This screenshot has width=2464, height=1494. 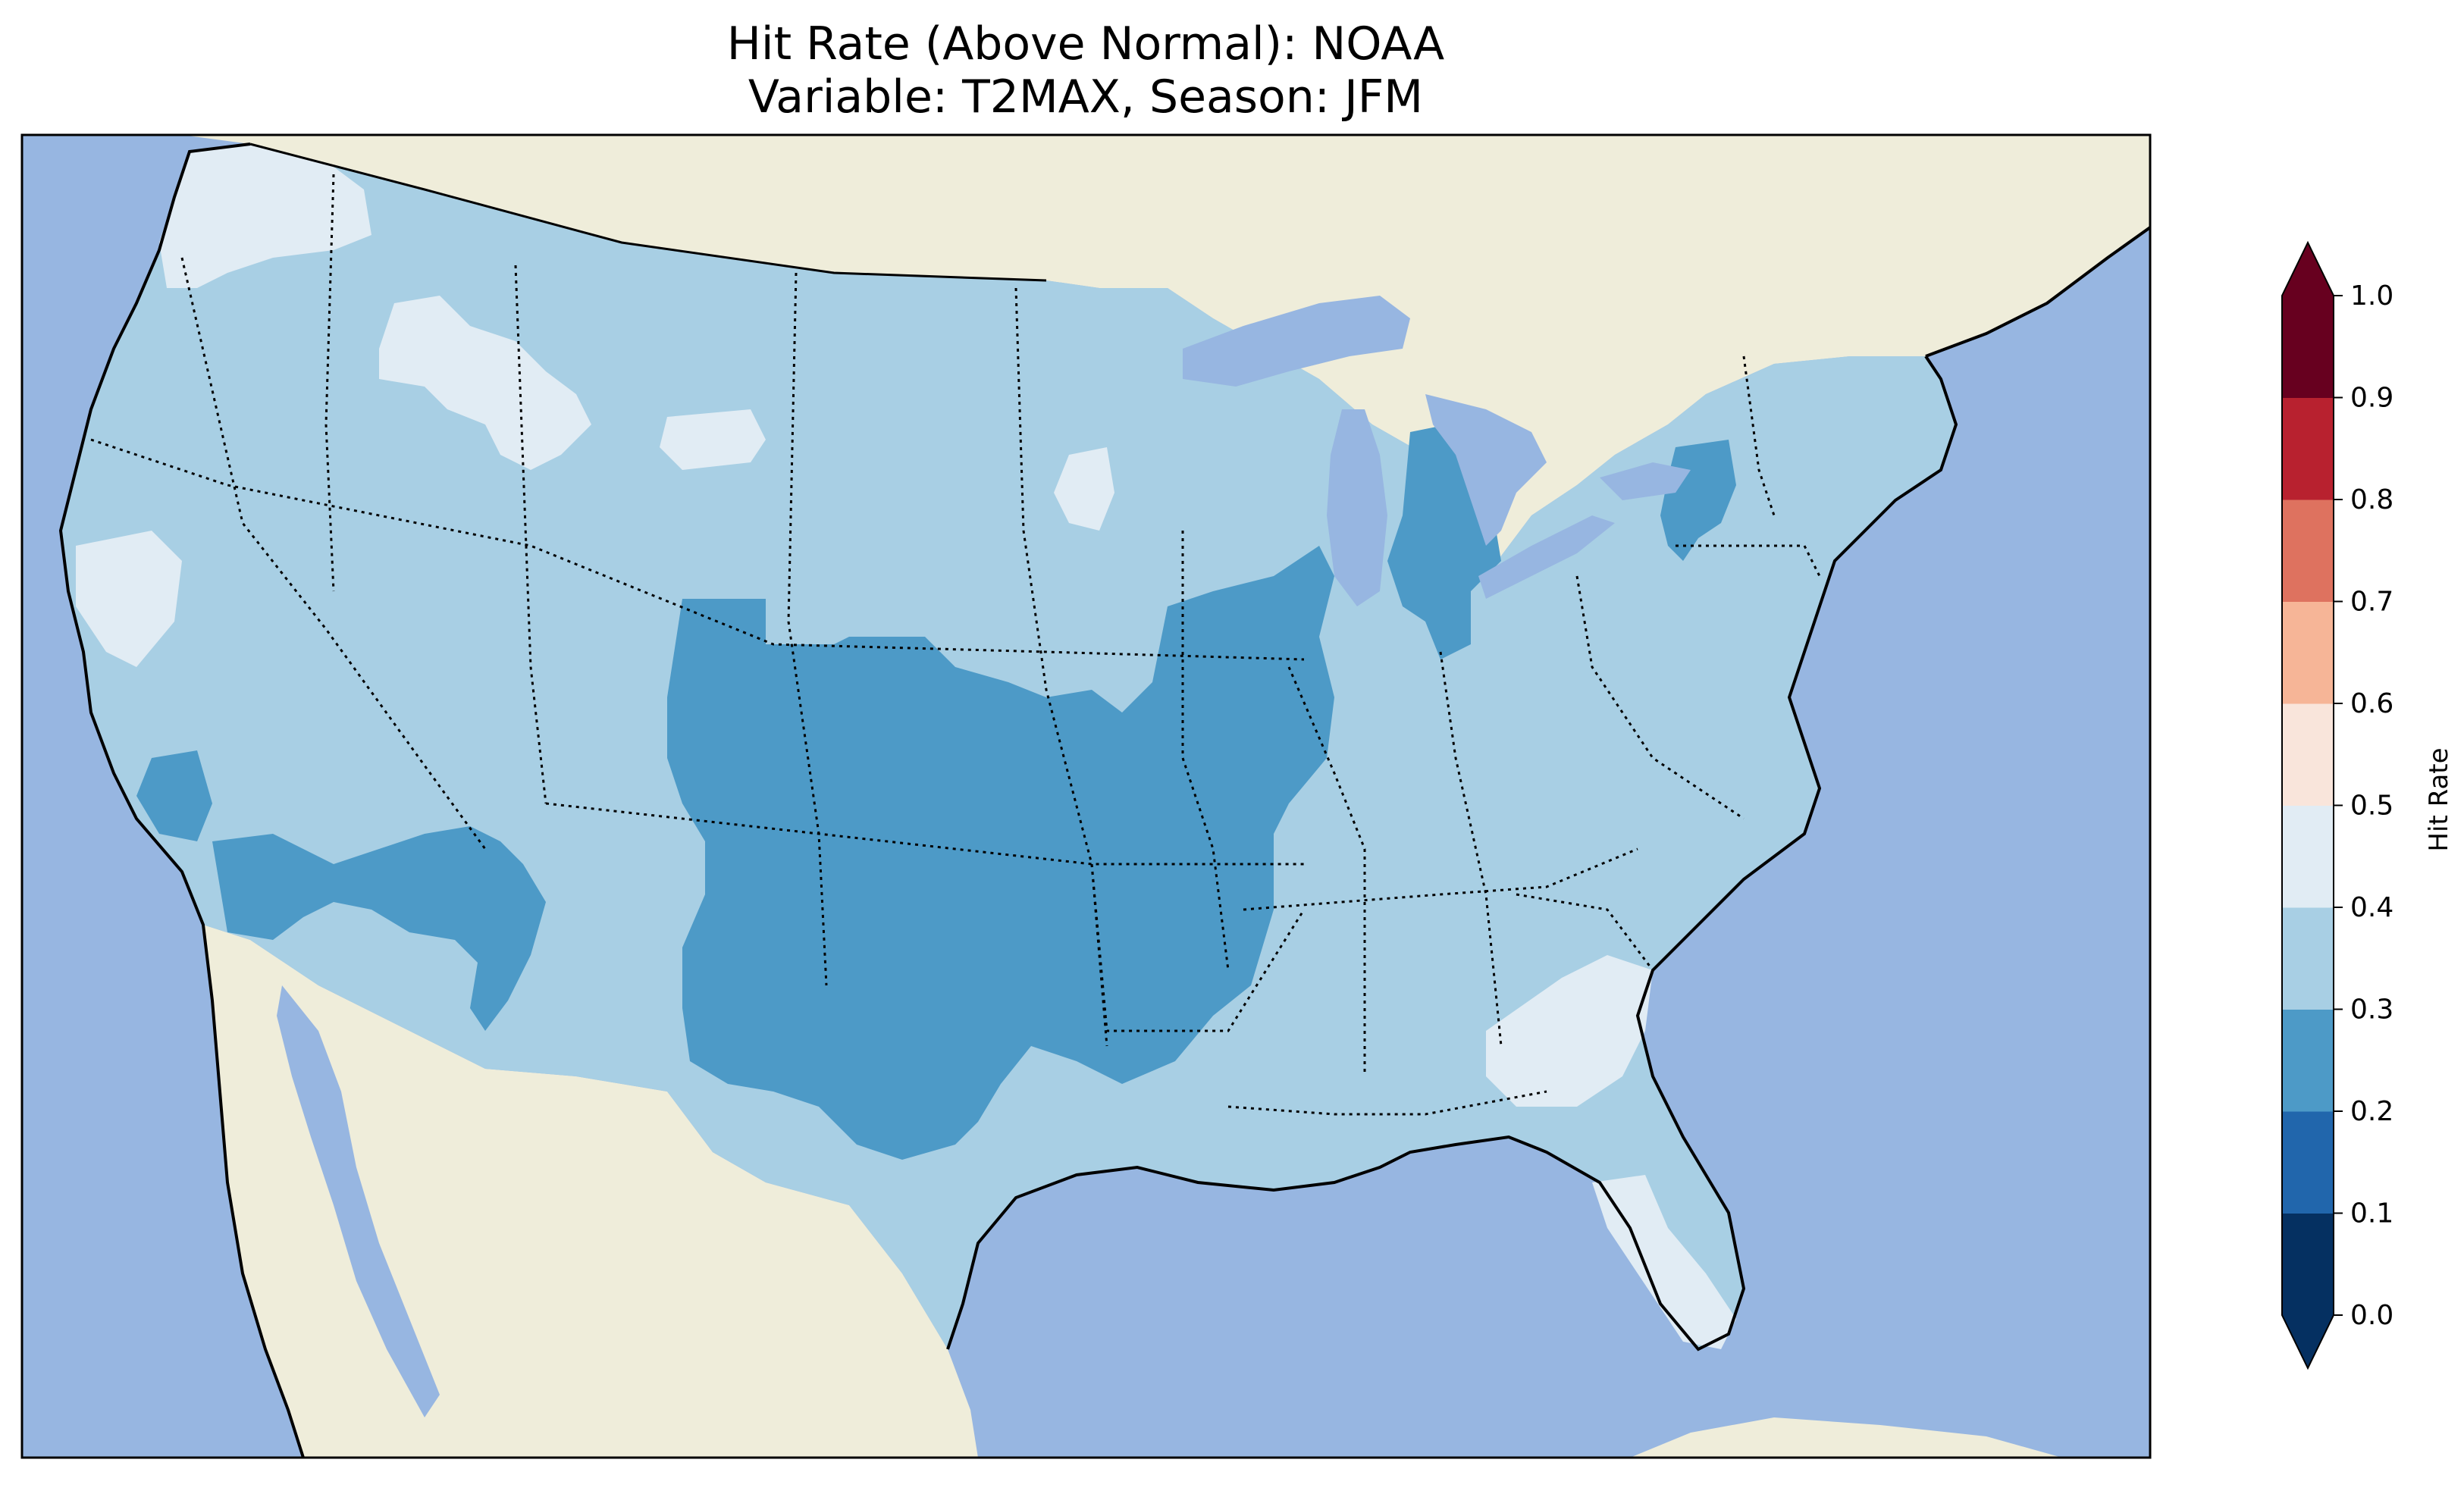 What do you see at coordinates (1486, 470) in the screenshot?
I see `lake-huron` at bounding box center [1486, 470].